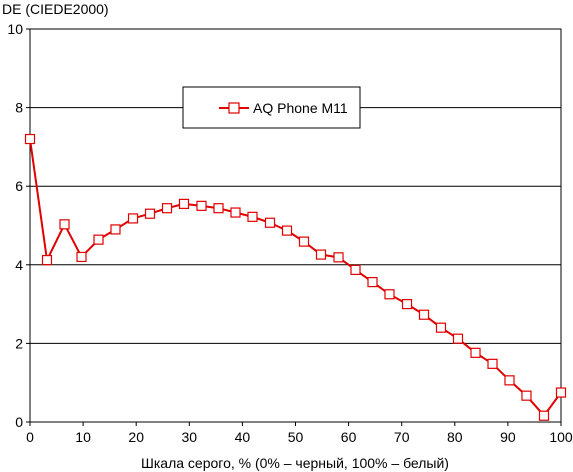 This screenshot has height=472, width=573. I want to click on x-axis-ticks: 0 10 20 30 40 50 60 70 80 90 100, so click(299, 433).